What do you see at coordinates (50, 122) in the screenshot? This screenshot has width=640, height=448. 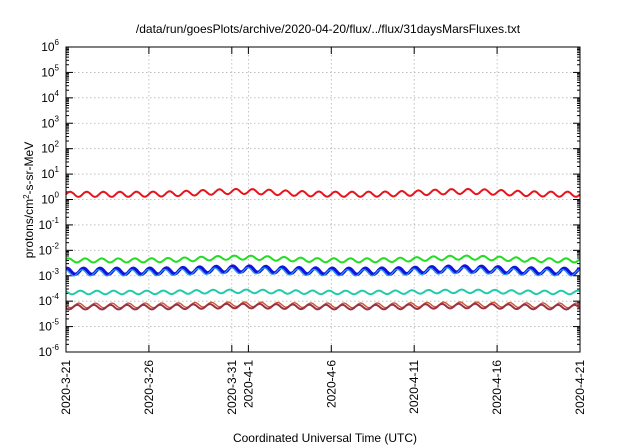 I see `y-tick-label: 10³` at bounding box center [50, 122].